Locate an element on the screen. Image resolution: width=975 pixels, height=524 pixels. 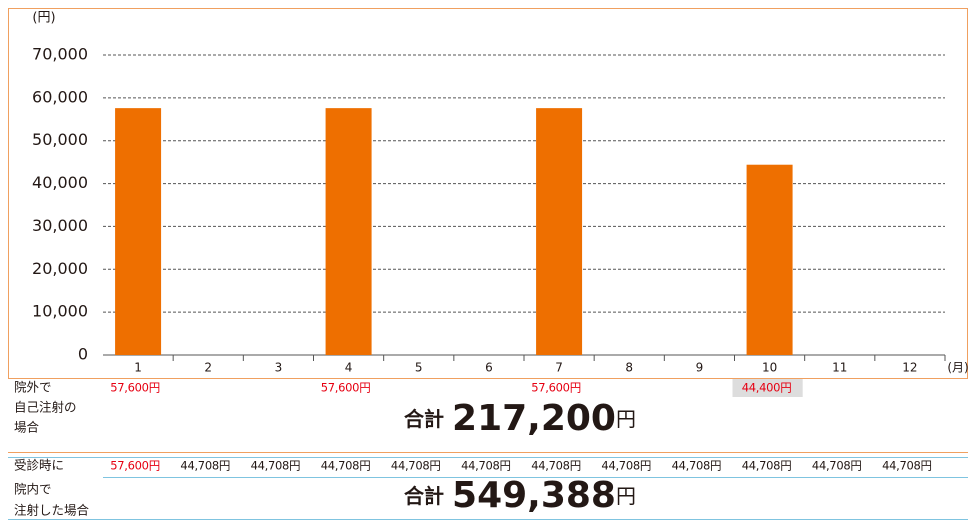
total: 合計 217,200円 is located at coordinates (520, 418).